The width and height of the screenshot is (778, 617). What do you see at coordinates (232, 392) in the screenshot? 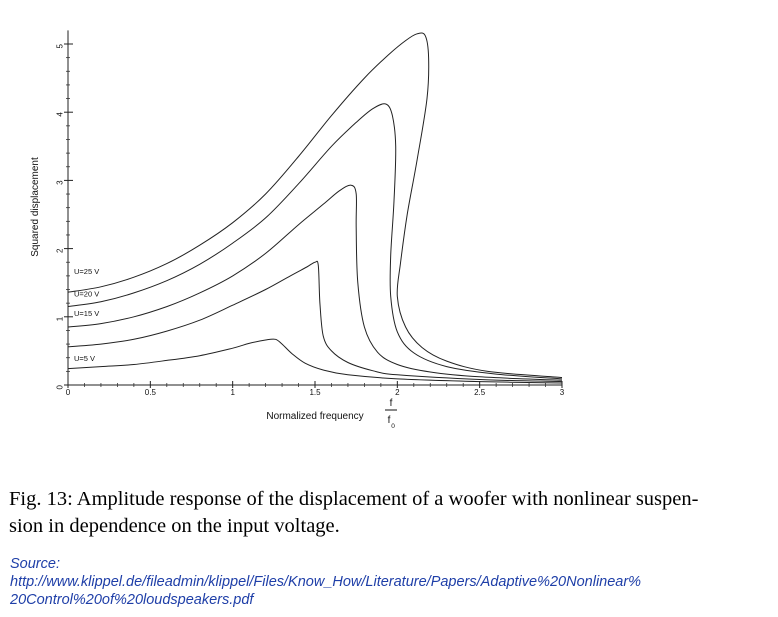
I see `x-tick-label: 1` at bounding box center [232, 392].